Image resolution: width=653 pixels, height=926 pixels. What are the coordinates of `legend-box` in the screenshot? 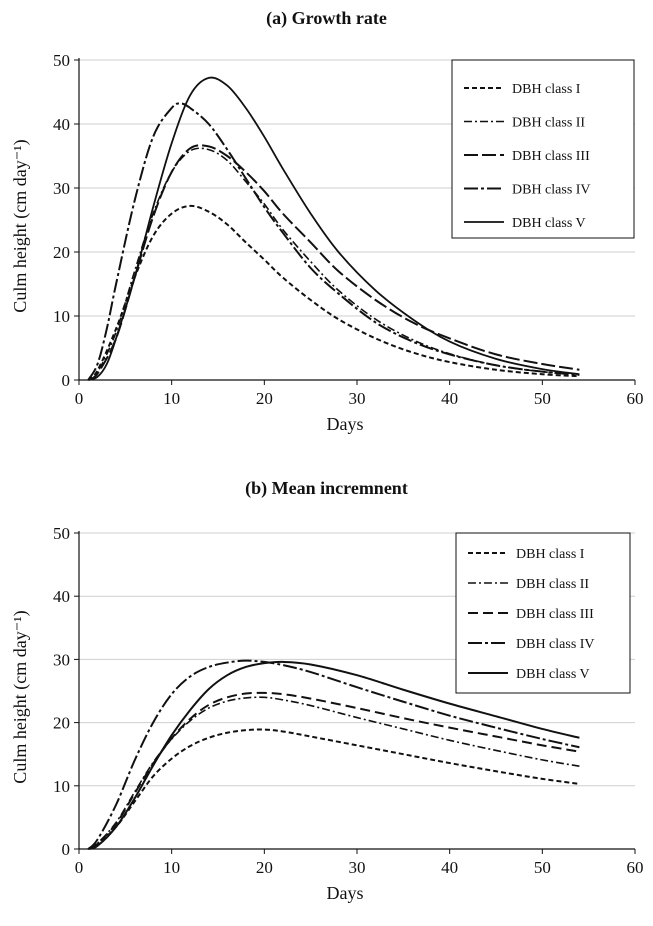 It's located at (543, 149).